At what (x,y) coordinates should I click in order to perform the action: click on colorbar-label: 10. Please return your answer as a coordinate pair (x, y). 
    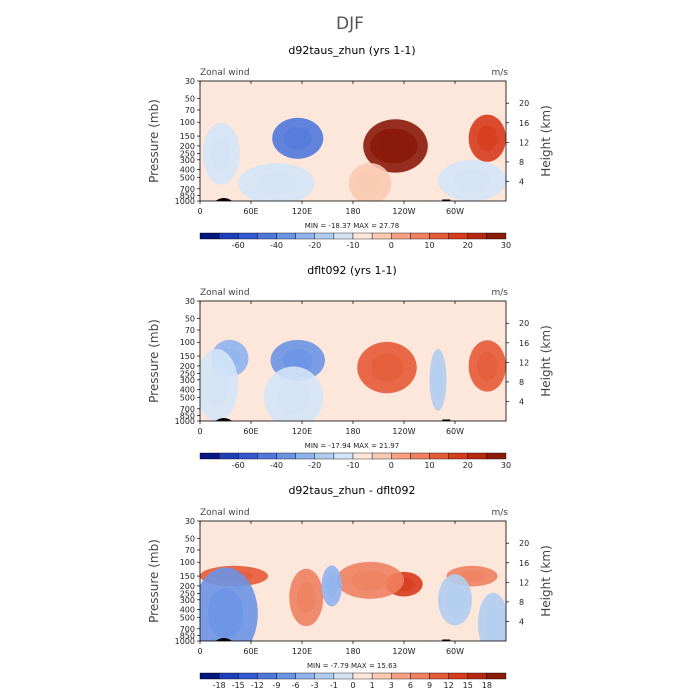
    Looking at the image, I should click on (429, 245).